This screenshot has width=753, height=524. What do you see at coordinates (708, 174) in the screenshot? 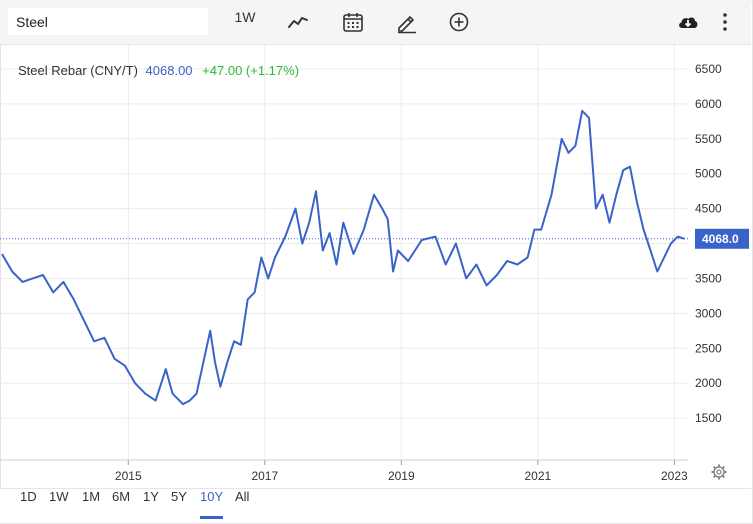
I see `y-tick-label: 5000` at bounding box center [708, 174].